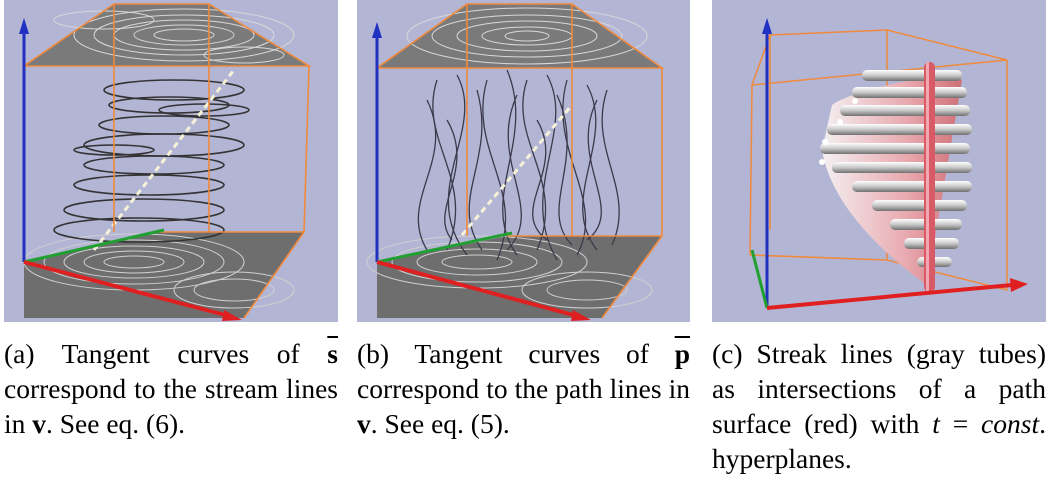 This screenshot has height=491, width=1050. What do you see at coordinates (115, 423) in the screenshot?
I see `caption-a-text-3: . See eq. (6).` at bounding box center [115, 423].